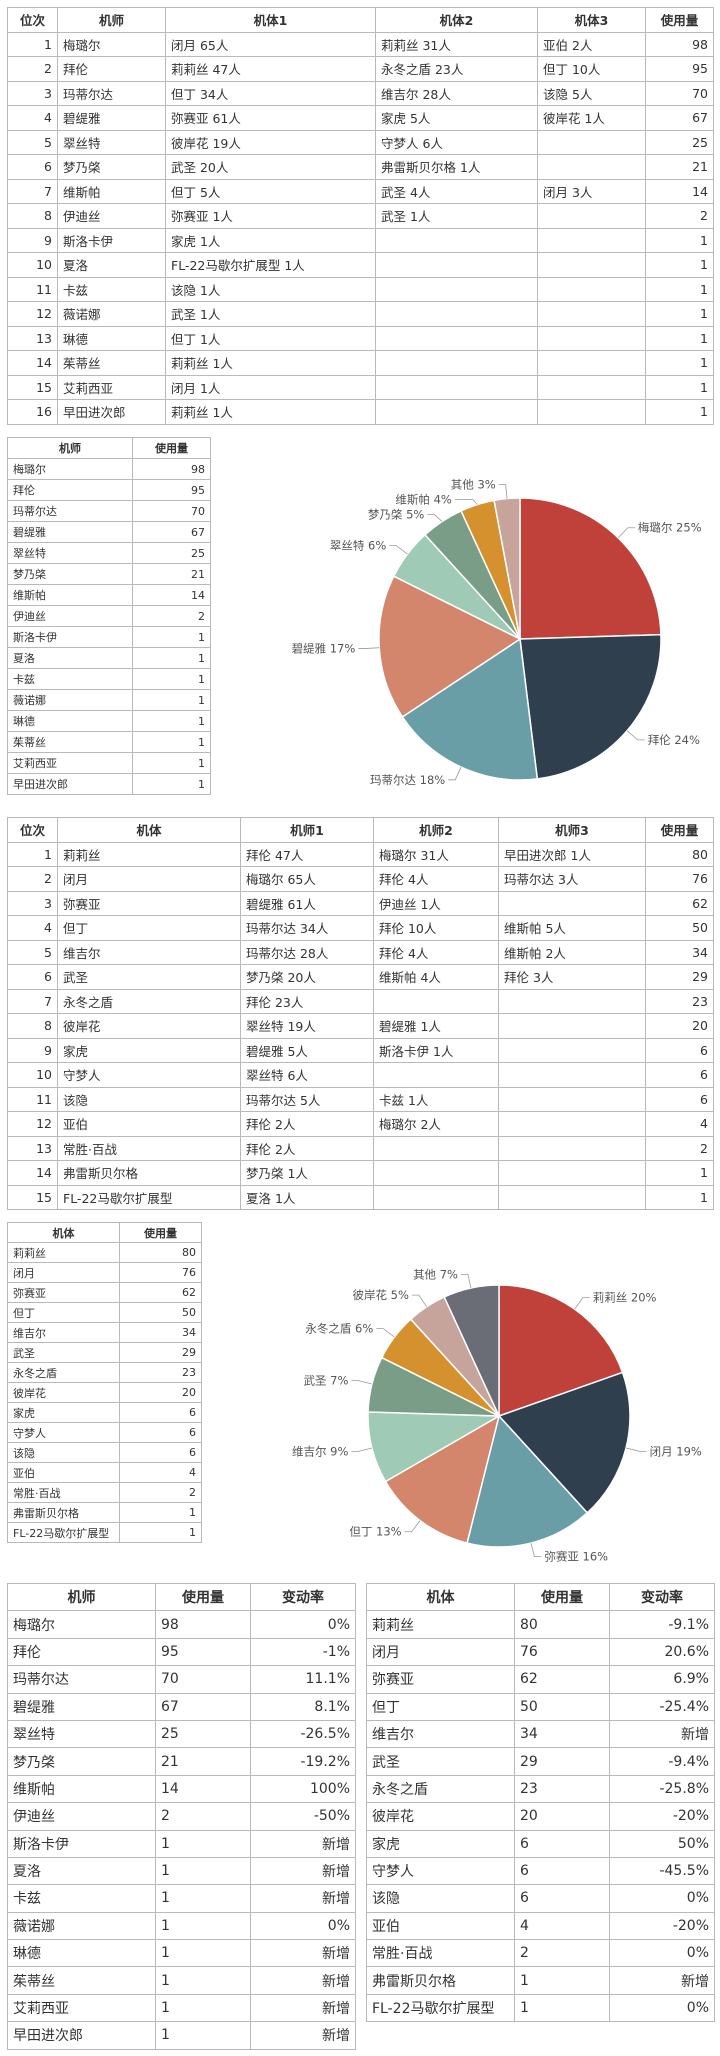 This screenshot has height=2056, width=720. What do you see at coordinates (436, 830) in the screenshot?
I see `column-header: 机师2` at bounding box center [436, 830].